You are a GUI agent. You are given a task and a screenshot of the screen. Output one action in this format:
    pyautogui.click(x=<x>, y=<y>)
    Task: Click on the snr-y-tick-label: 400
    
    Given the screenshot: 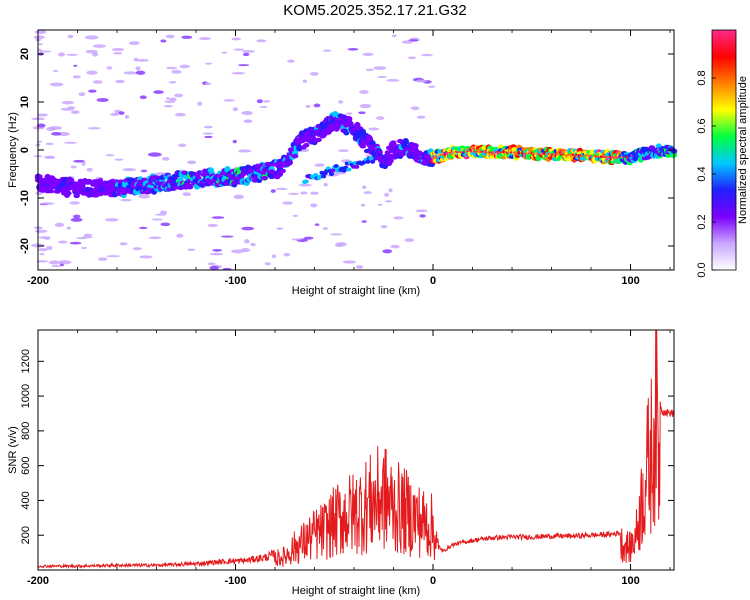 What is the action you would take?
    pyautogui.click(x=26, y=500)
    